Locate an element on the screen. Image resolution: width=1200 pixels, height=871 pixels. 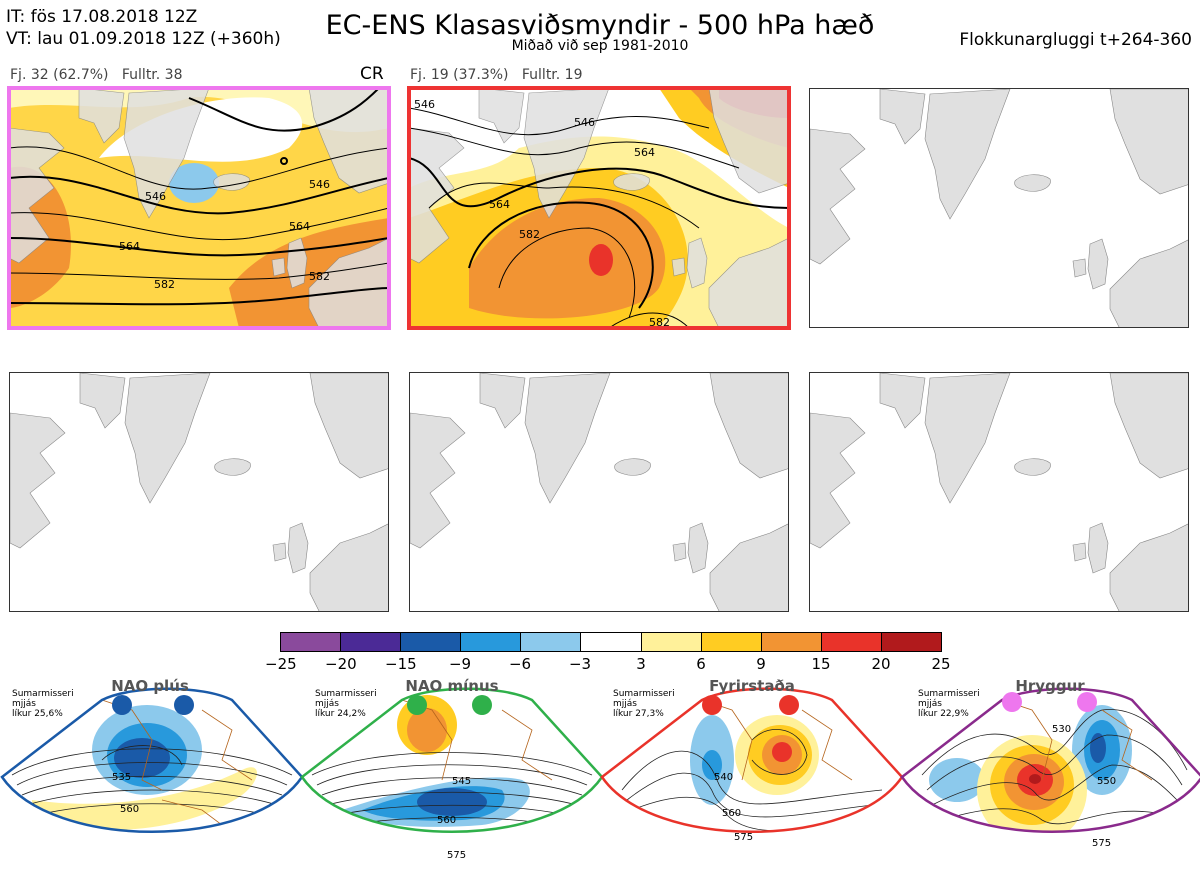
regime-note: Sumarmisseri mjjás líkur 24,2% is located at coordinates (346, 704).